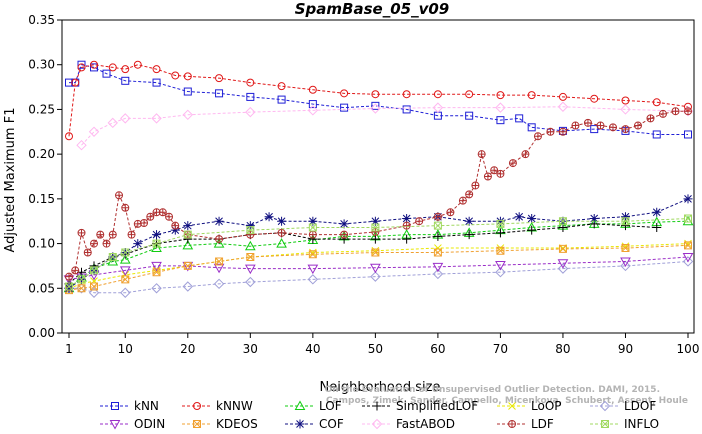 Image resolution: width=702 pixels, height=434 pixels. Describe the element at coordinates (375, 349) in the screenshot. I see `x-tick-label: 50` at that location.